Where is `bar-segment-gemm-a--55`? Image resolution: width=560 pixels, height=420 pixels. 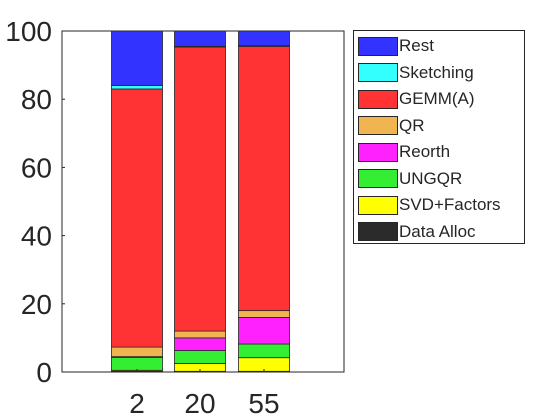 bar-segment-gemm-a--55 is located at coordinates (264, 178).